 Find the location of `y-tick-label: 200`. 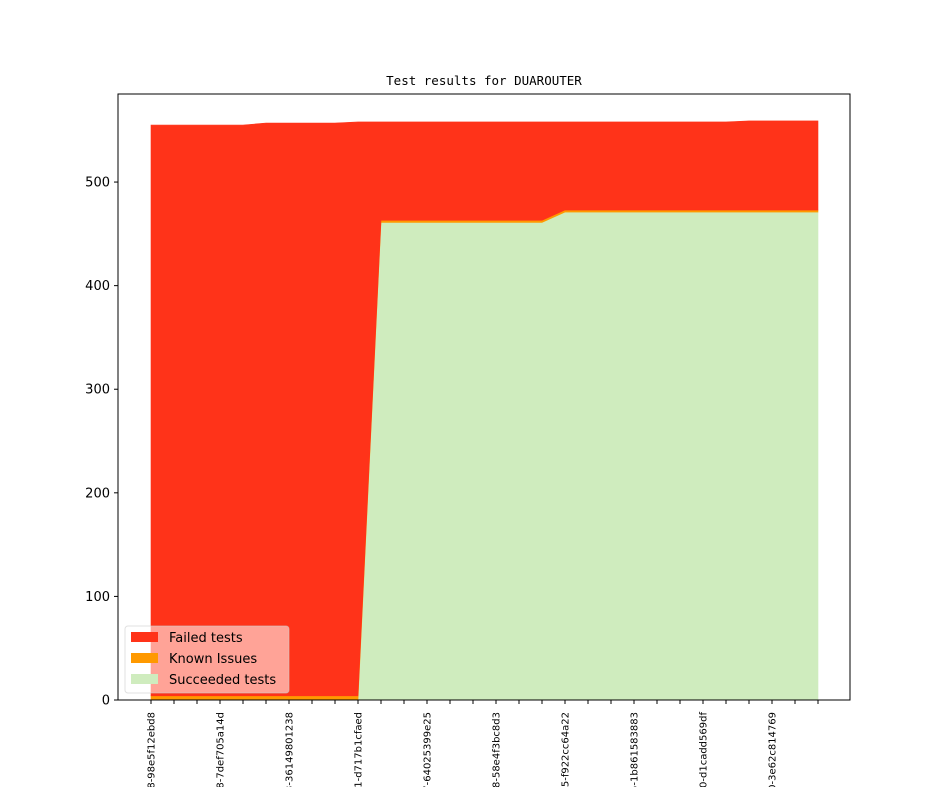

y-tick-label: 200 is located at coordinates (97, 493).